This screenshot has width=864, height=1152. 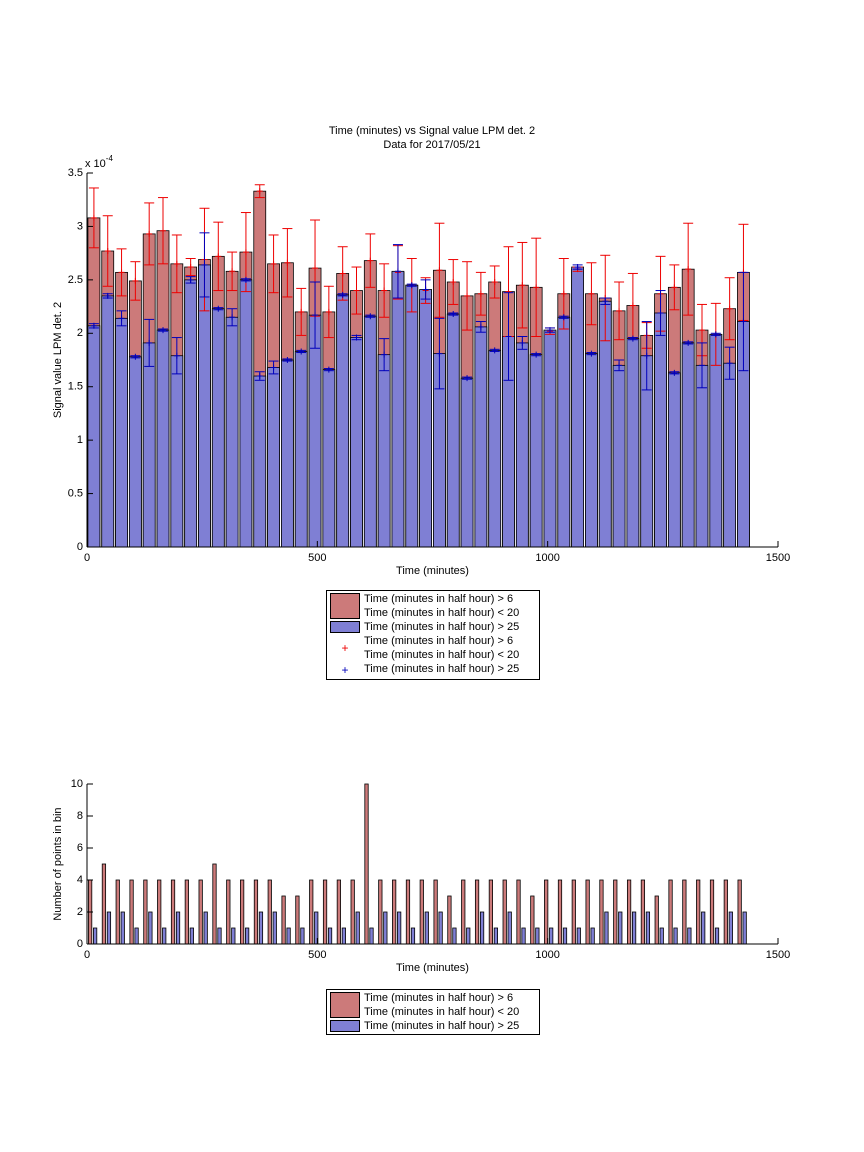 I want to click on y-tick-label: 6, so click(x=80, y=848).